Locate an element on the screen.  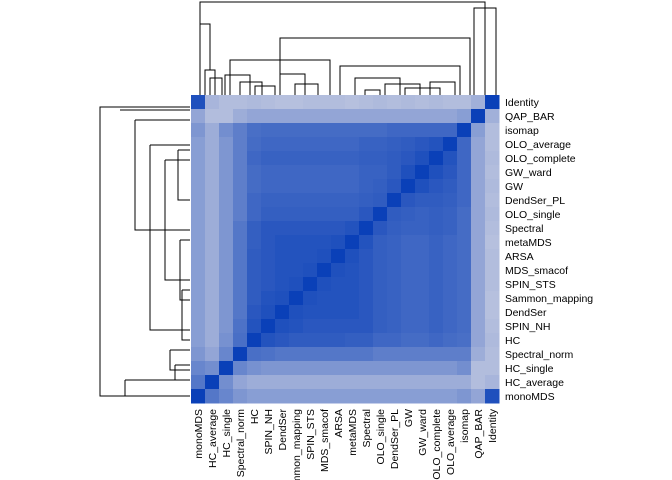
row-label: Spectral_norm is located at coordinates (539, 355).